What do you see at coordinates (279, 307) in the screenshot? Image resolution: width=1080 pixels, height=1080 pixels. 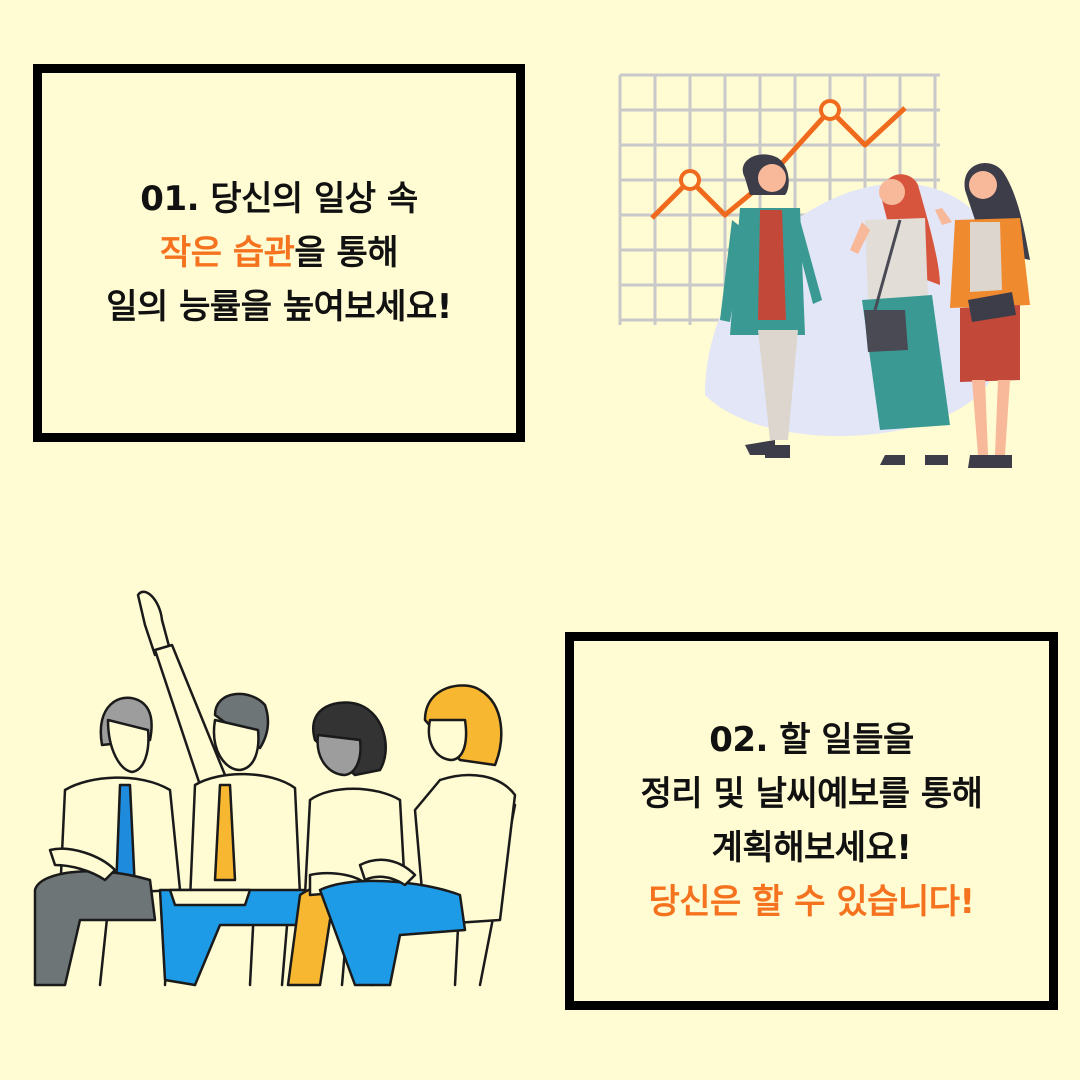 I see `card1-line3: 일의 능률을 높여보세요!` at bounding box center [279, 307].